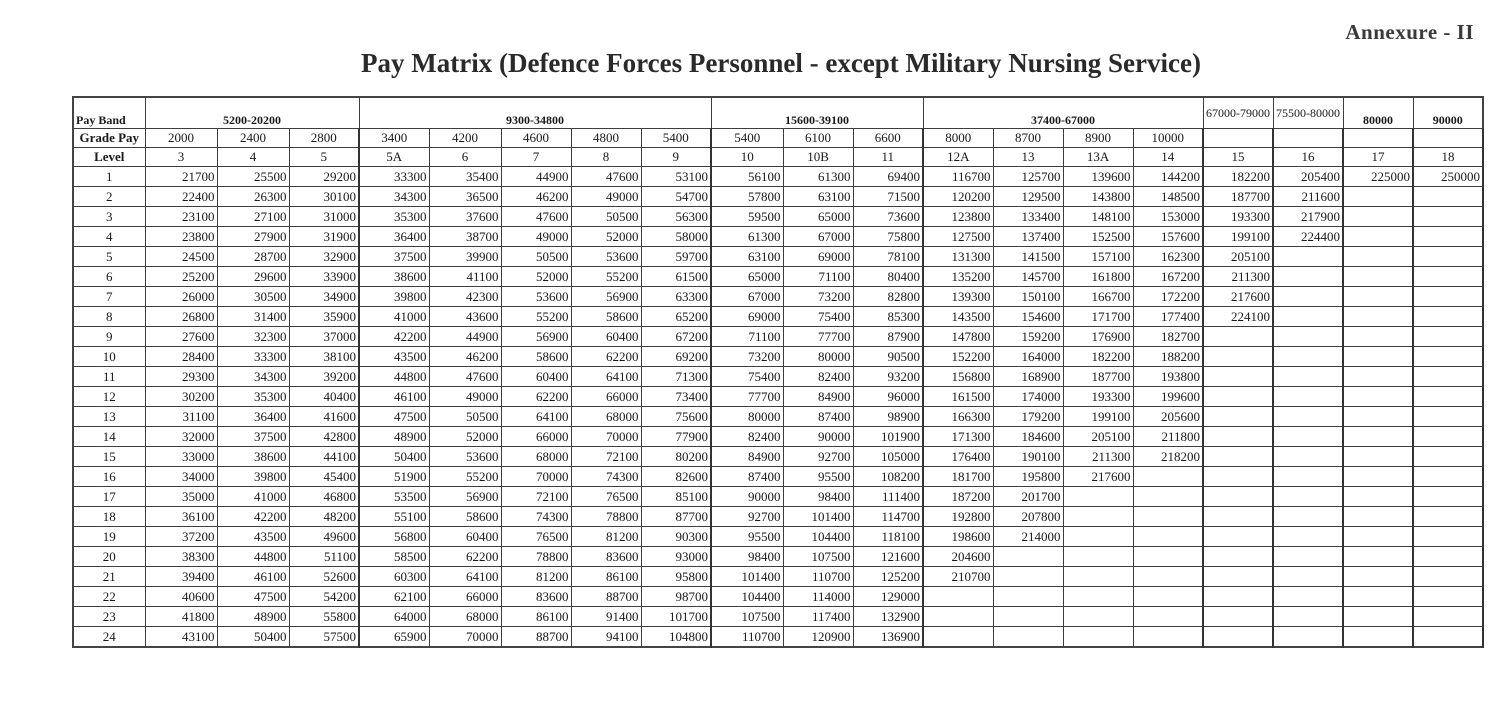 This screenshot has width=1508, height=721. Describe the element at coordinates (394, 216) in the screenshot. I see `pay-cell: 35300` at that location.